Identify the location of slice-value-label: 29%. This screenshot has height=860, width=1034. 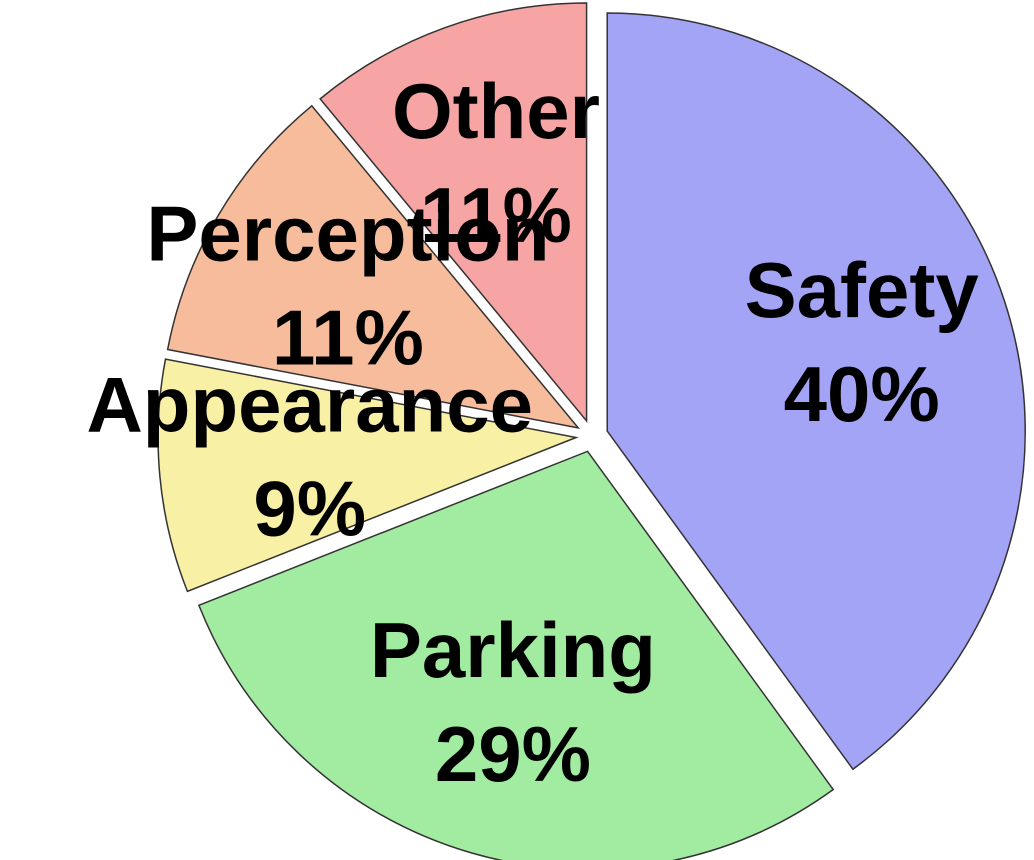
(513, 754).